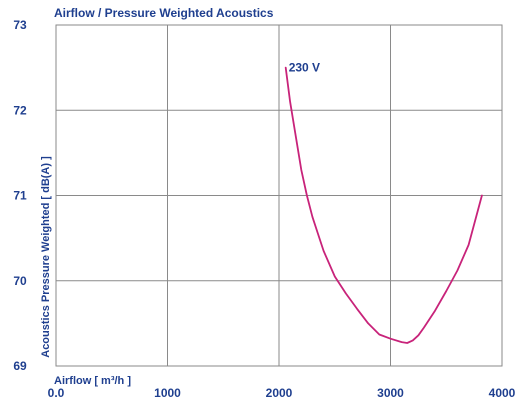 This screenshot has width=527, height=401. What do you see at coordinates (20, 25) in the screenshot?
I see `y-tick-label: 73` at bounding box center [20, 25].